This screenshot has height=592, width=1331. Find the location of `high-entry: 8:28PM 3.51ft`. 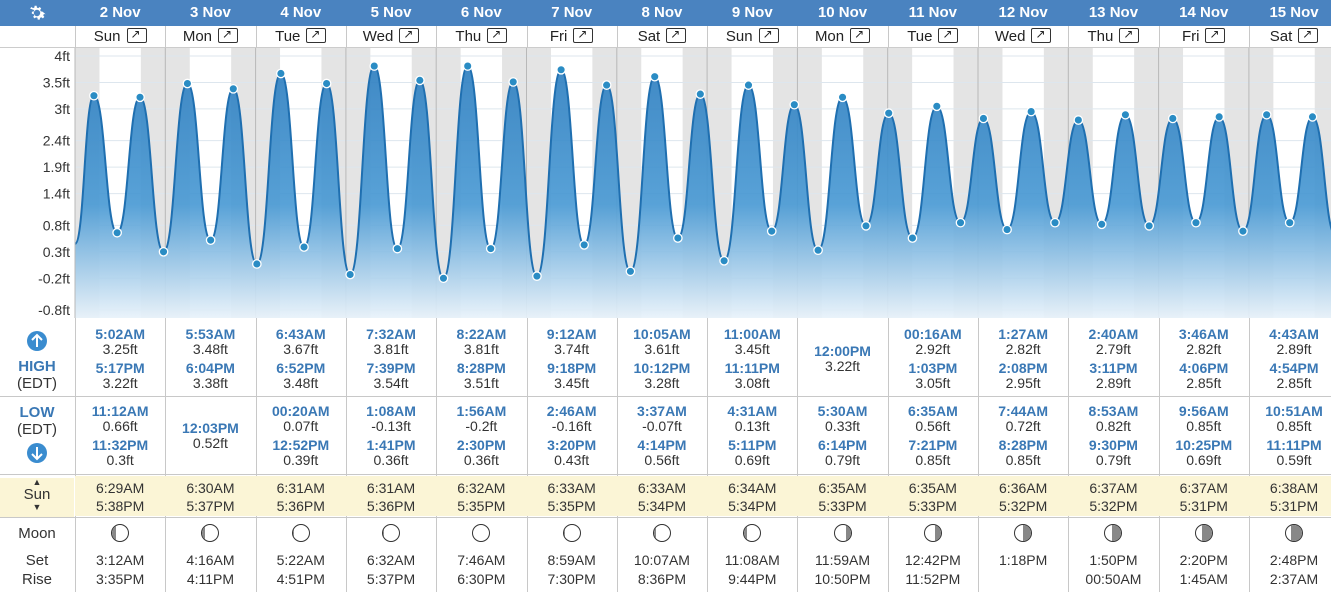

high-entry: 8:28PM 3.51ft is located at coordinates (481, 376).